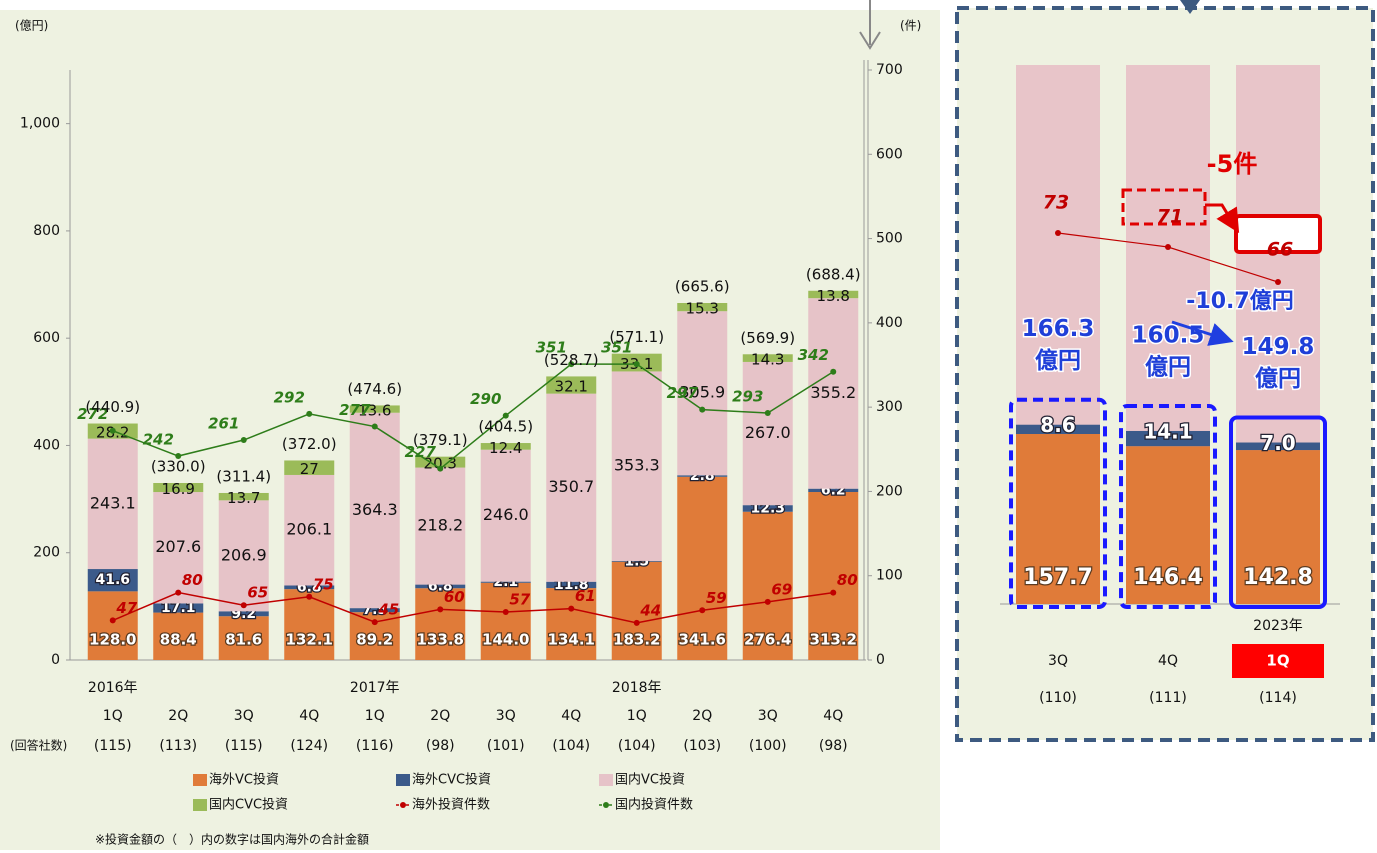 Image resolution: width=1377 pixels, height=853 pixels. I want to click on data-label: 353.3, so click(637, 465).